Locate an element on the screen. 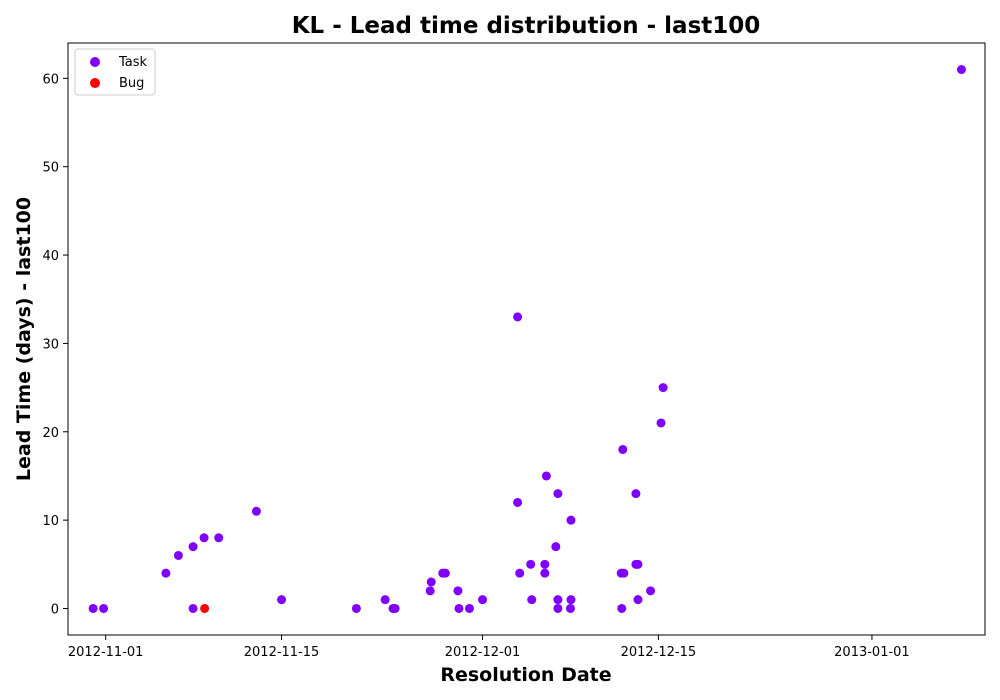  legend: Task Bug is located at coordinates (115, 72).